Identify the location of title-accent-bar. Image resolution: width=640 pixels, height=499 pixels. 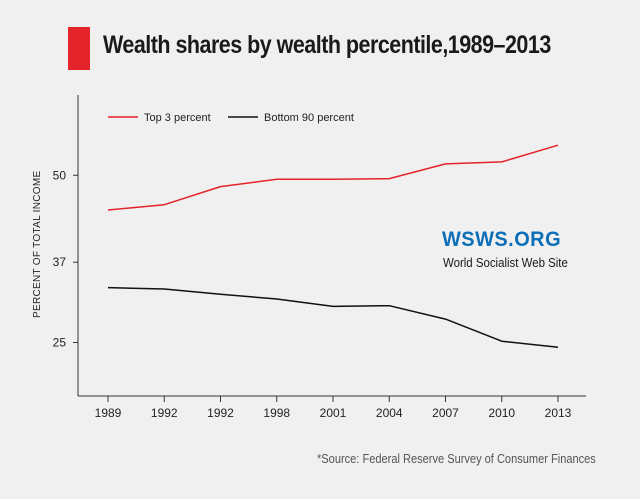
(79, 48).